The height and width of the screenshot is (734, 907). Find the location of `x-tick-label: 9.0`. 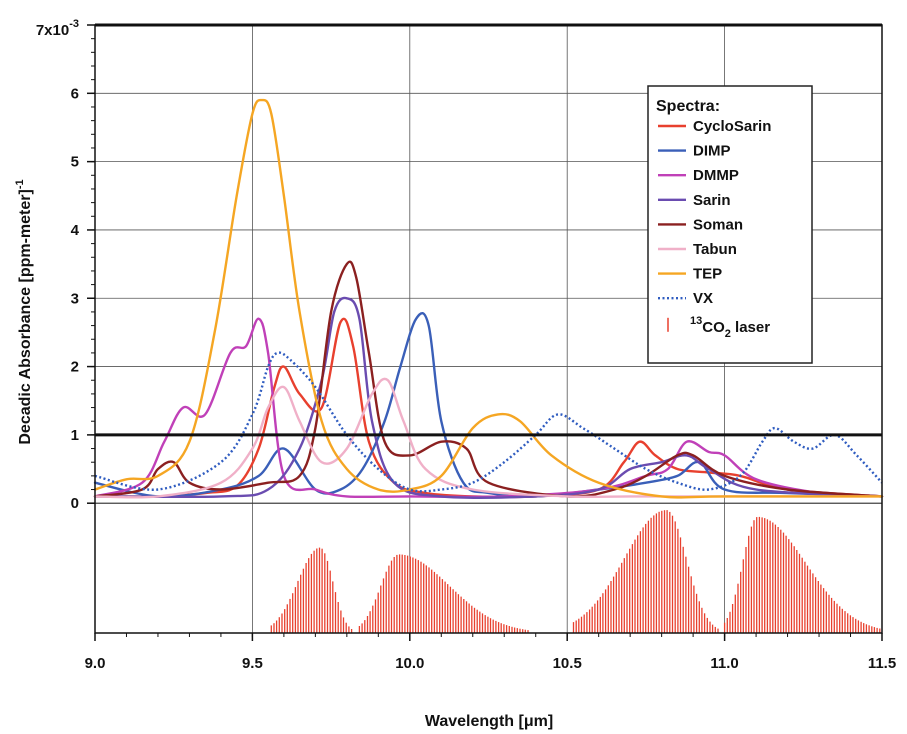

x-tick-label: 9.0 is located at coordinates (95, 663).